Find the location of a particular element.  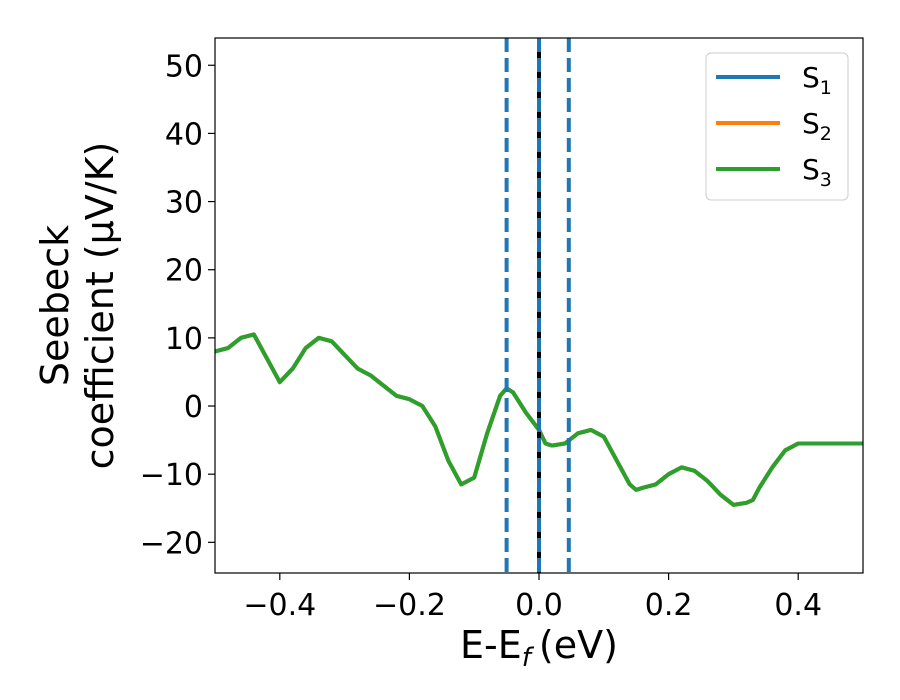

y-axis-label-line2: coefficient (μV/K) is located at coordinates (100, 306).